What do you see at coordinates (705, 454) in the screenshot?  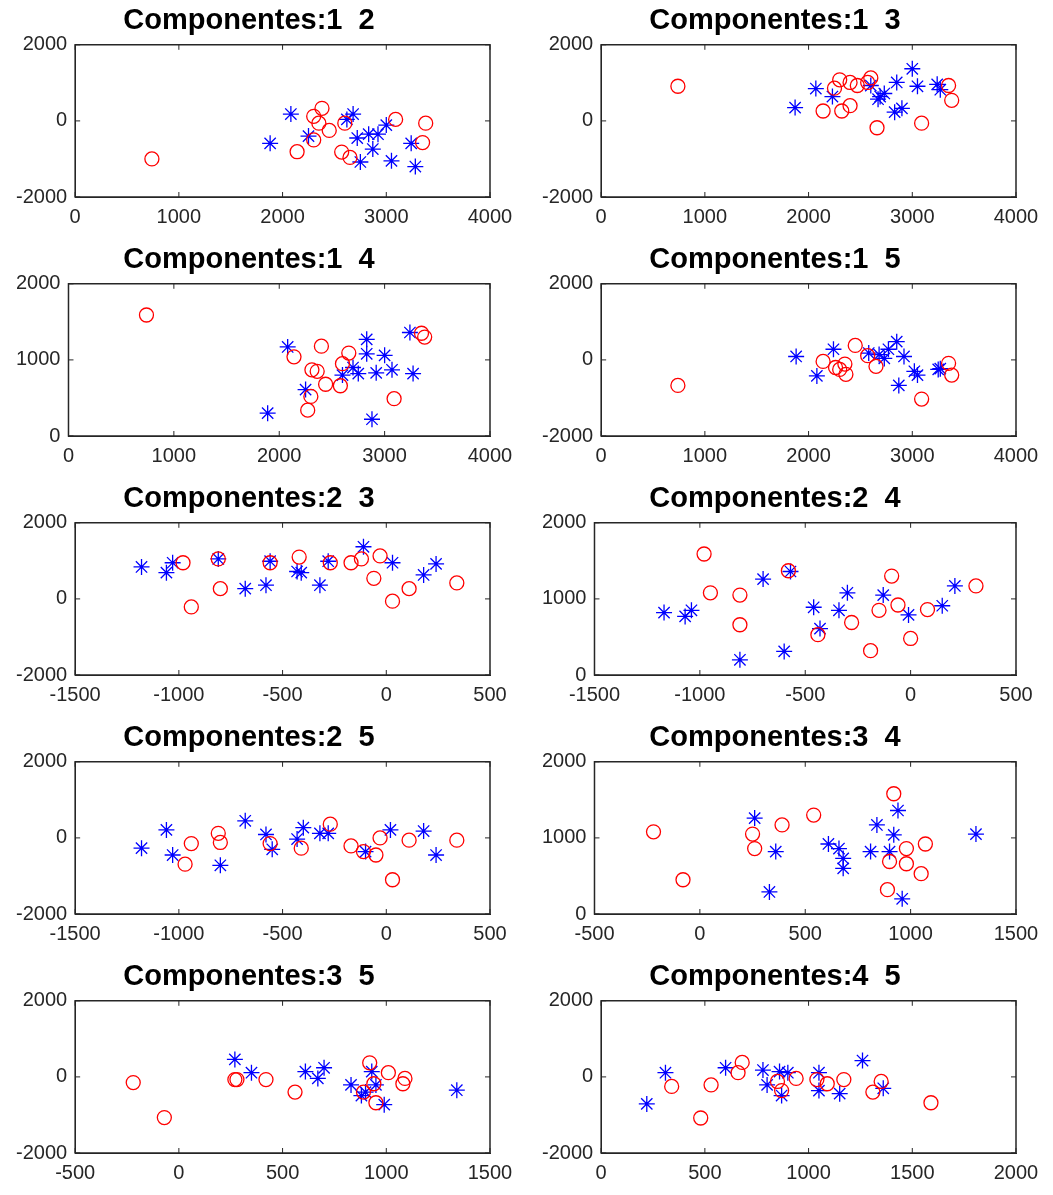 I see `x-tick-label: 1000` at bounding box center [705, 454].